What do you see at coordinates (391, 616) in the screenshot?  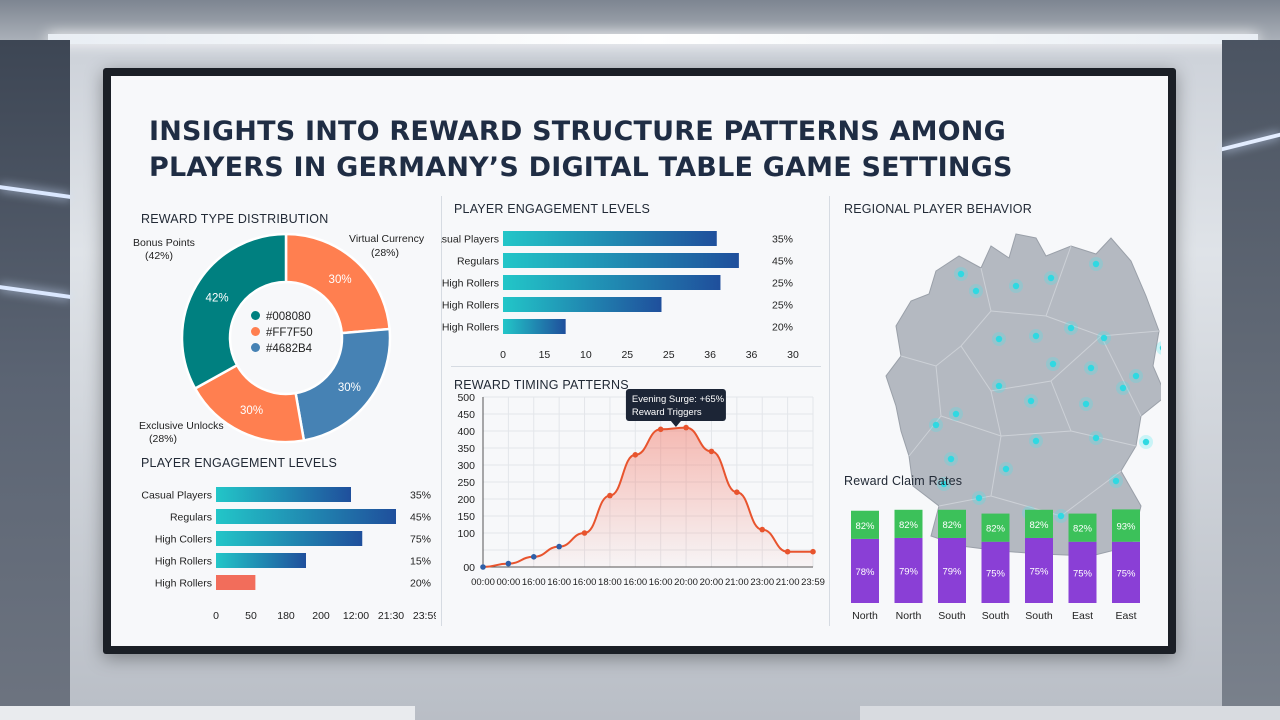 I see `x-tick-label: 21:30` at bounding box center [391, 616].